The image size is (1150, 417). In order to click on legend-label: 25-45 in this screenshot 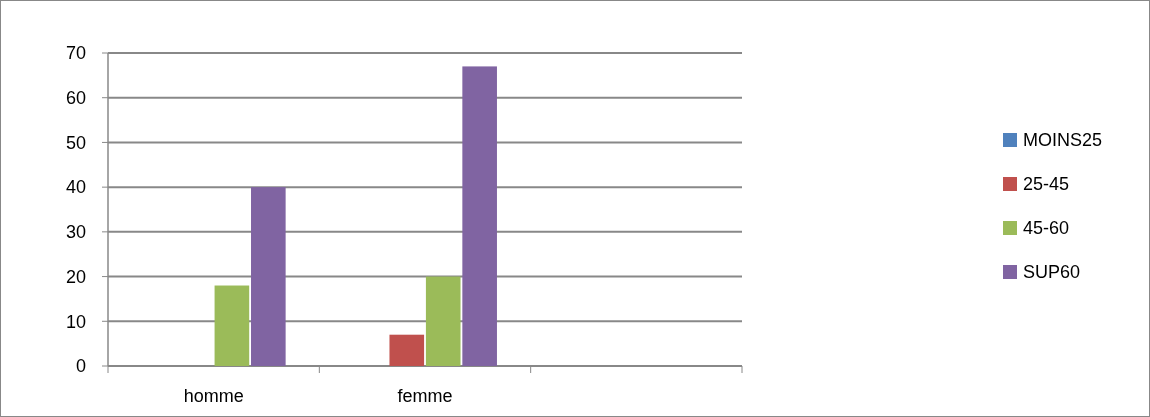, I will do `click(1046, 184)`.